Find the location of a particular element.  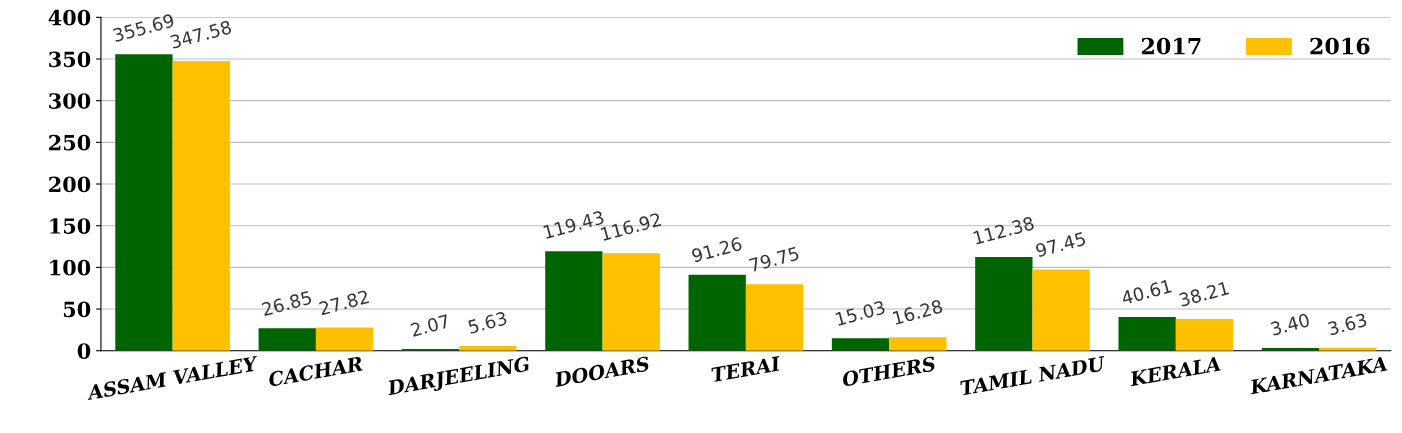

x-tick-label: TERAI is located at coordinates (746, 369).